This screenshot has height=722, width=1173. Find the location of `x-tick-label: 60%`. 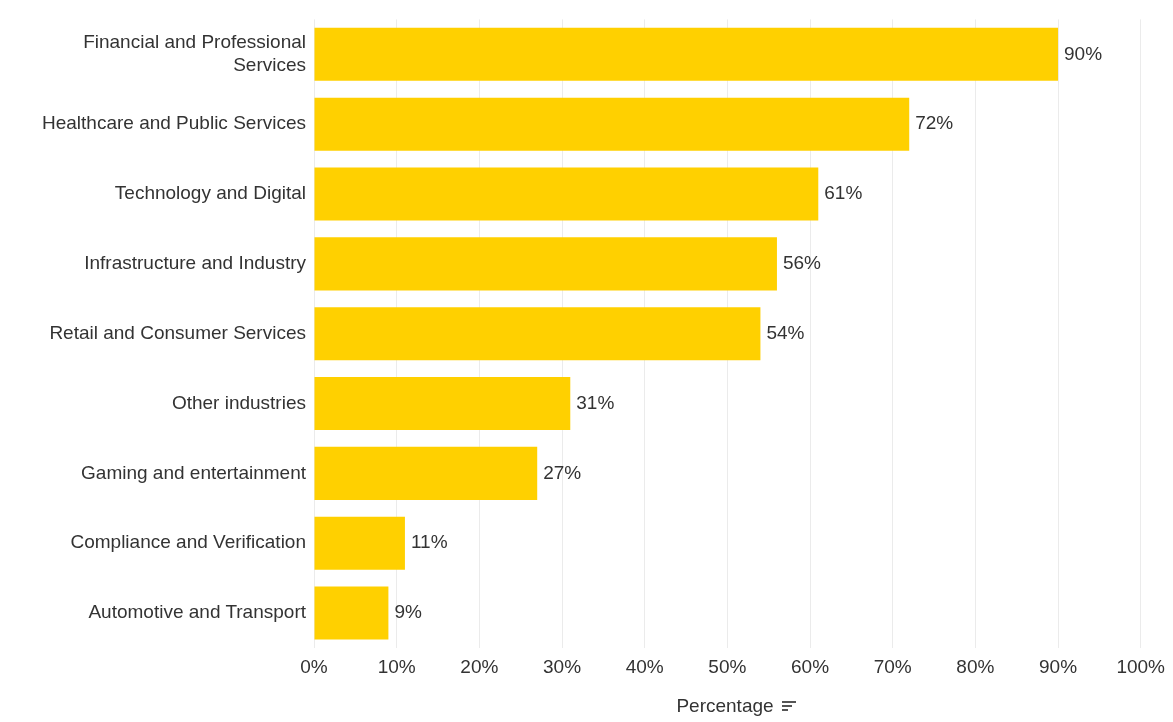

x-tick-label: 60% is located at coordinates (810, 666).